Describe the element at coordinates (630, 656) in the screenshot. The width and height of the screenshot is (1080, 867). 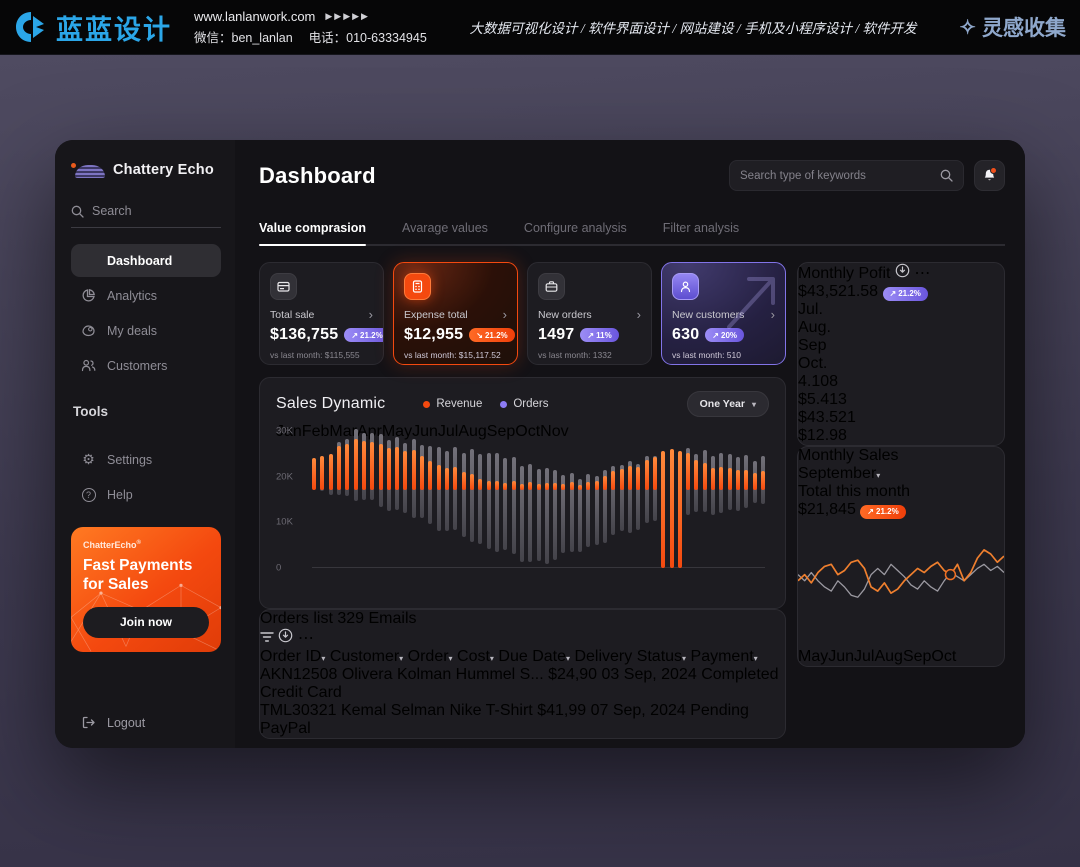
I see `column-delivery-status: Delivery Status▾` at that location.